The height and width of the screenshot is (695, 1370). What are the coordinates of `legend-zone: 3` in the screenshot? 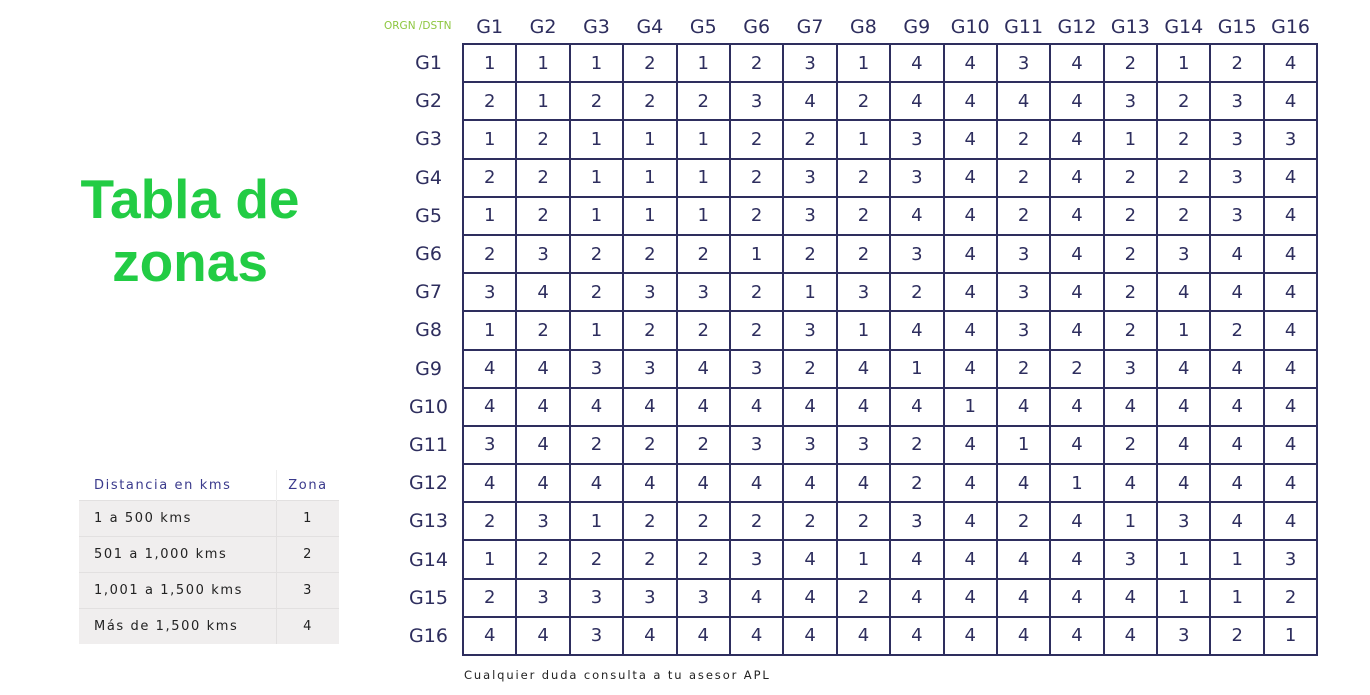 It's located at (307, 590).